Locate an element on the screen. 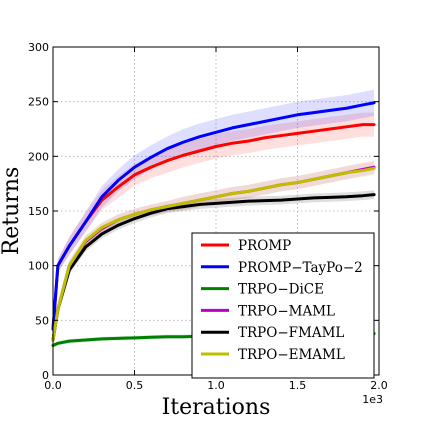 The image size is (423, 423). y-tick-labels: 0 50 100 150 200 250 300 is located at coordinates (38, 211).